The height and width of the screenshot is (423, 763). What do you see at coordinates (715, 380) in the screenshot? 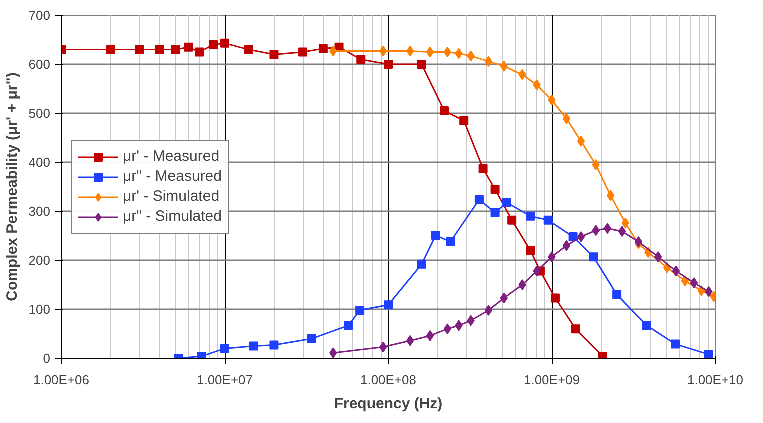
I see `x-tick-label: 1.00E+10` at bounding box center [715, 380].